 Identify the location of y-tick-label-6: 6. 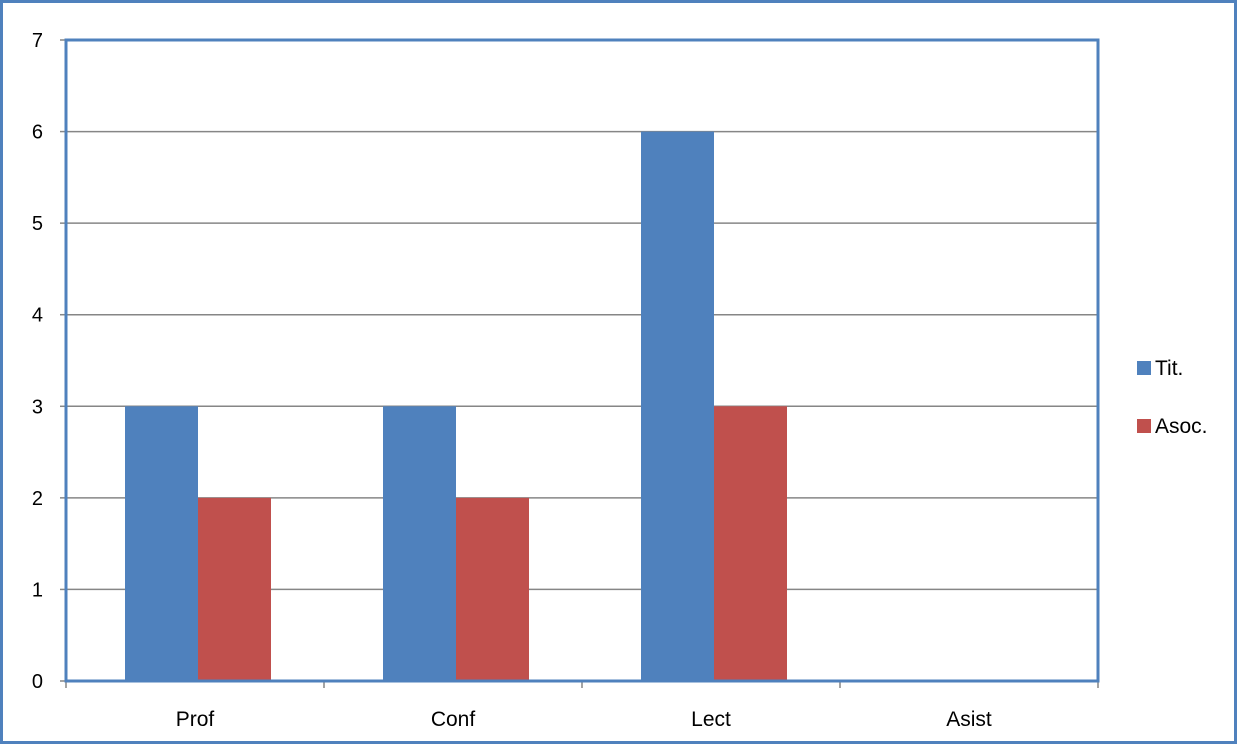
(37, 133).